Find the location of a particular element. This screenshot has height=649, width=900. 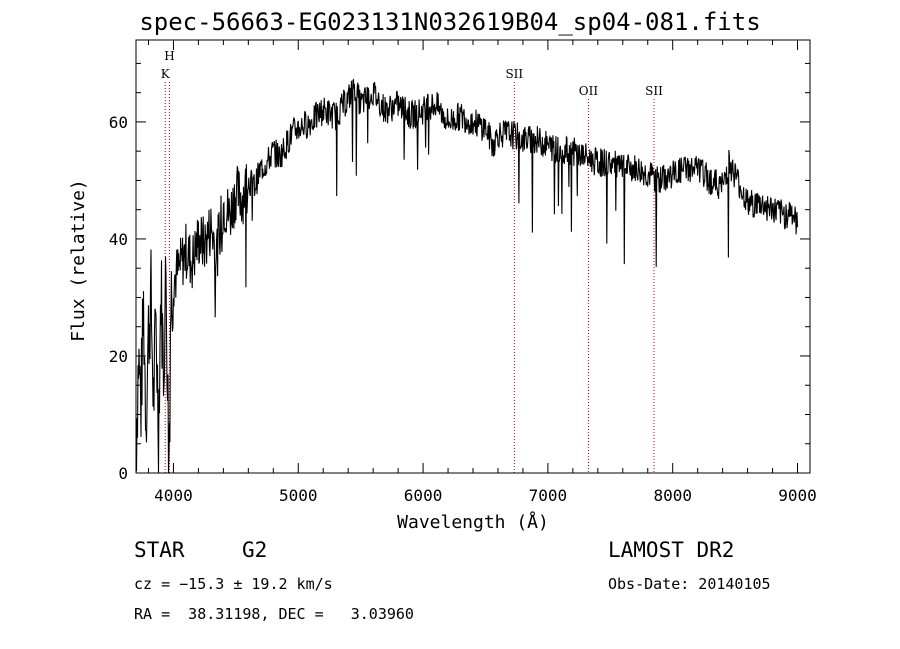

y-axis-label: Flux (relative) is located at coordinates (78, 260).